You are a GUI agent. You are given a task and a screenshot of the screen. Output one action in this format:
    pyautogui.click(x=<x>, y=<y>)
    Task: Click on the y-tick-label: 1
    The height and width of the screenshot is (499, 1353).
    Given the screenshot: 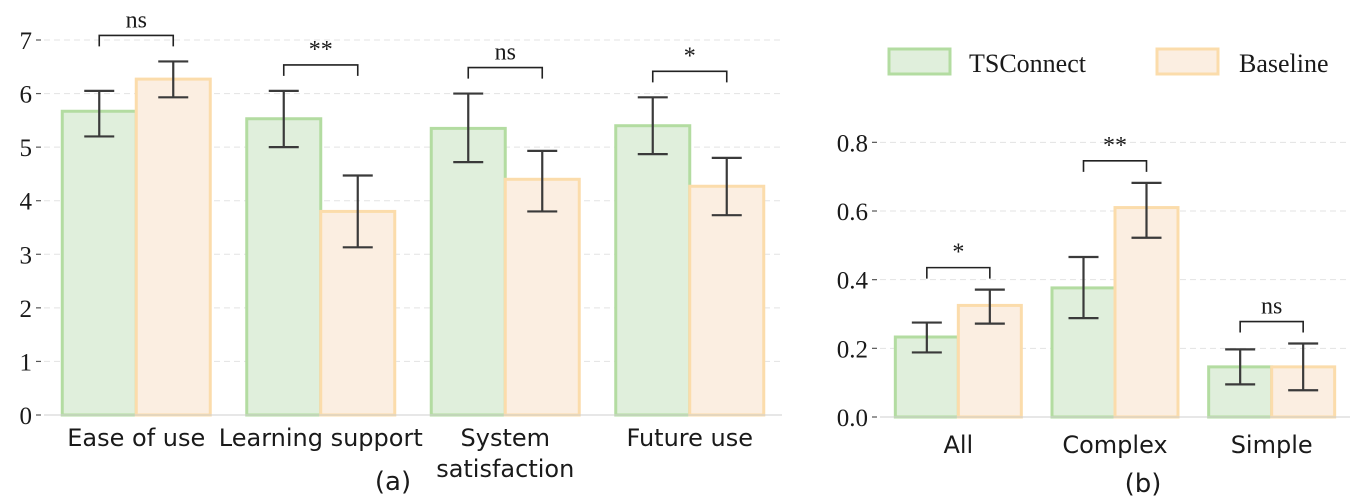 What is the action you would take?
    pyautogui.click(x=26, y=362)
    